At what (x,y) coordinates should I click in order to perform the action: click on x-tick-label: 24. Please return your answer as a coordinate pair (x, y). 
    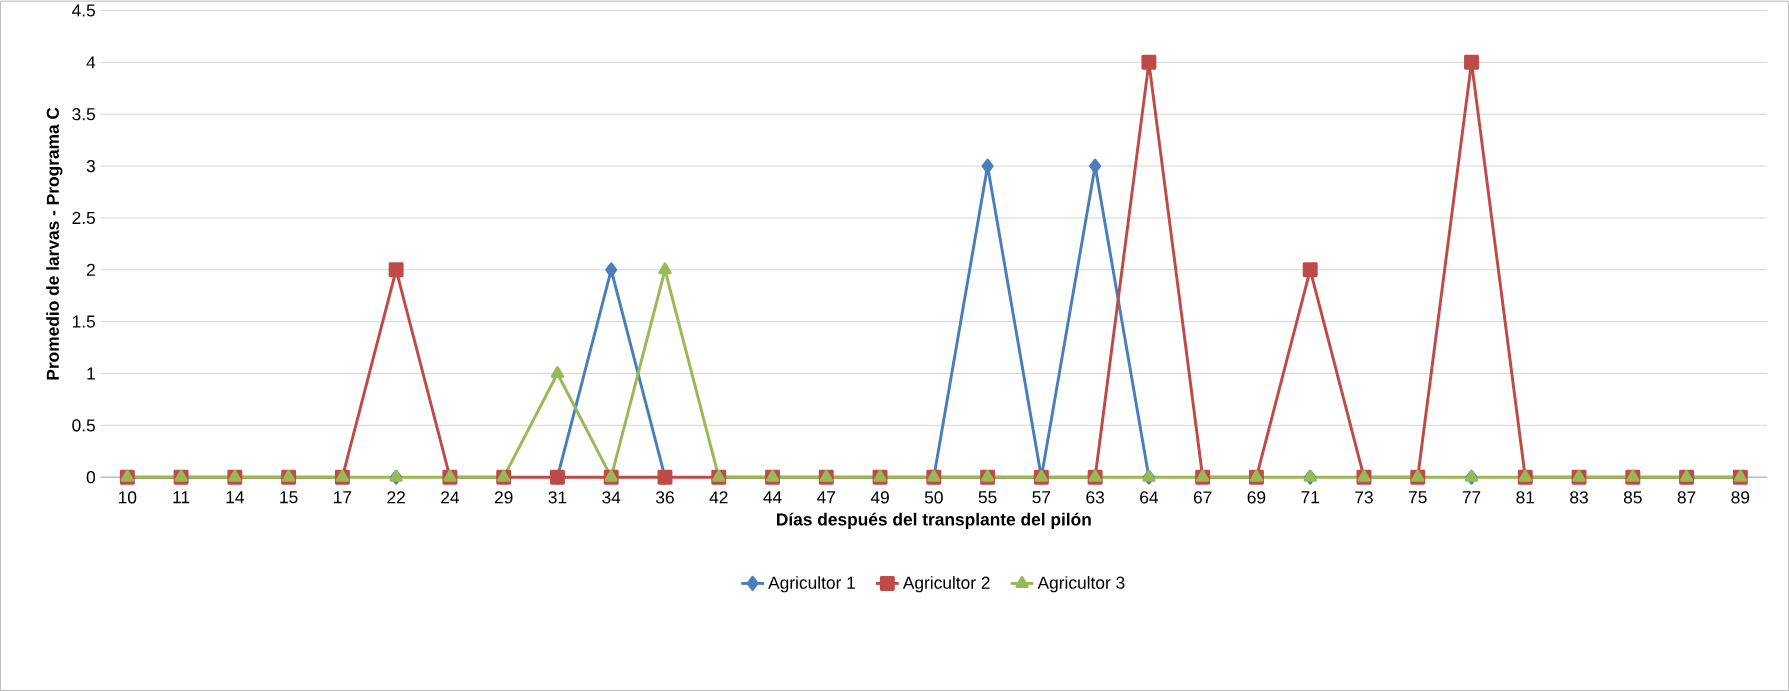
    Looking at the image, I should click on (450, 497).